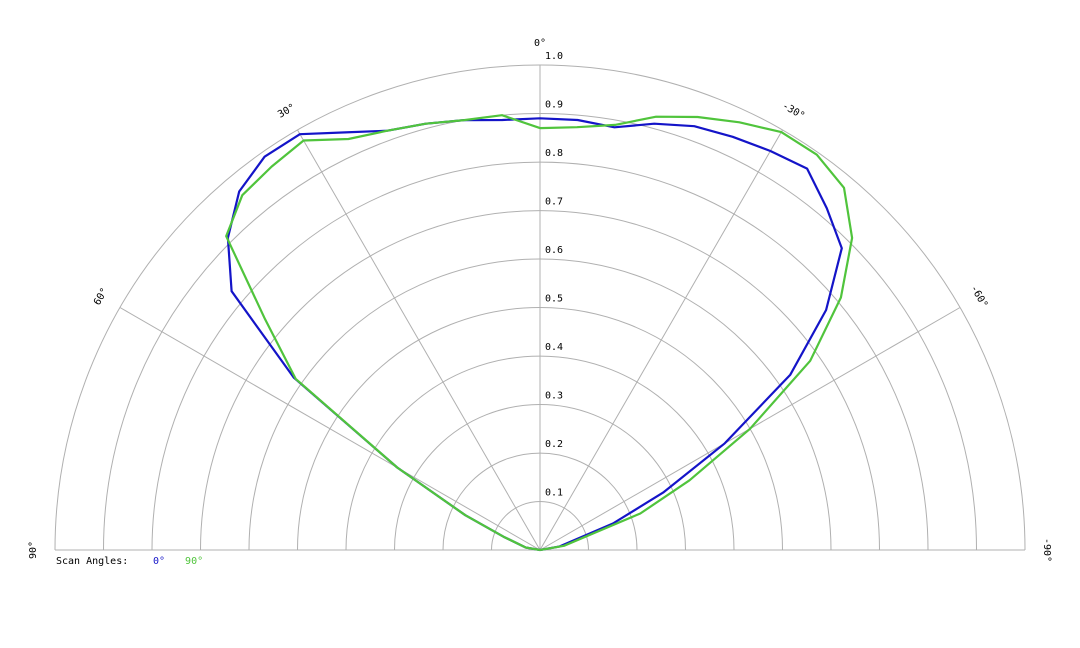 This screenshot has height=648, width=1080. Describe the element at coordinates (194, 561) in the screenshot. I see `legend-entry: 90°` at that location.